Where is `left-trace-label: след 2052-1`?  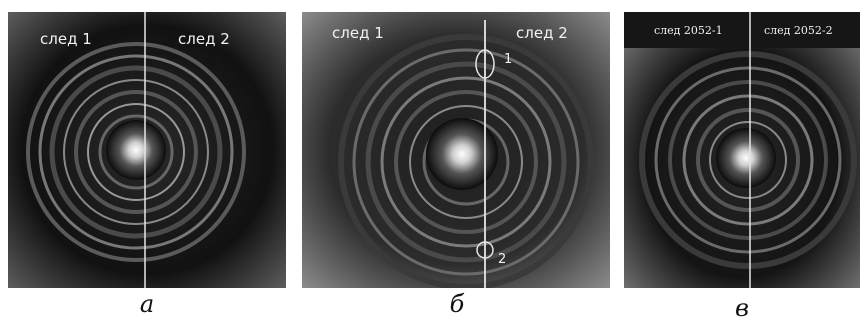
left-trace-label: след 2052-1 is located at coordinates (688, 30).